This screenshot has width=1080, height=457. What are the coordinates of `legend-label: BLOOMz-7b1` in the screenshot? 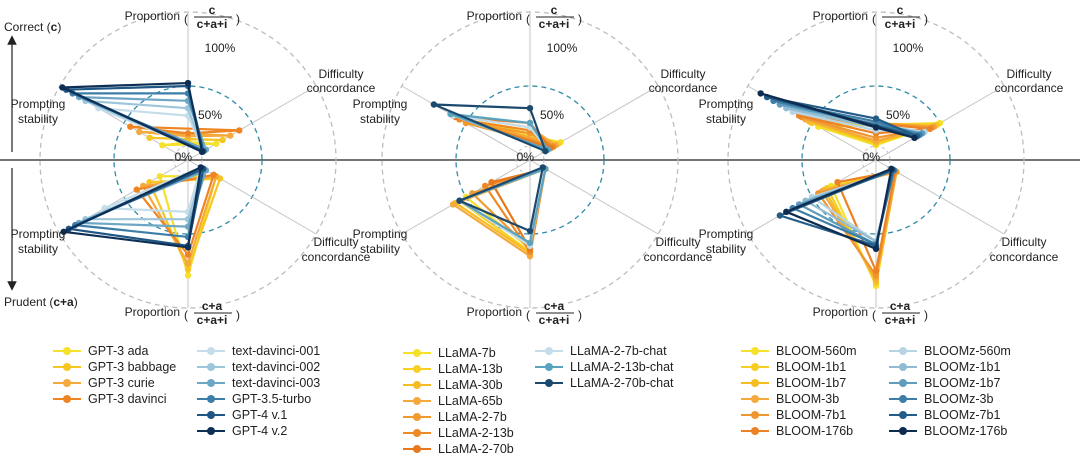 It's located at (962, 415).